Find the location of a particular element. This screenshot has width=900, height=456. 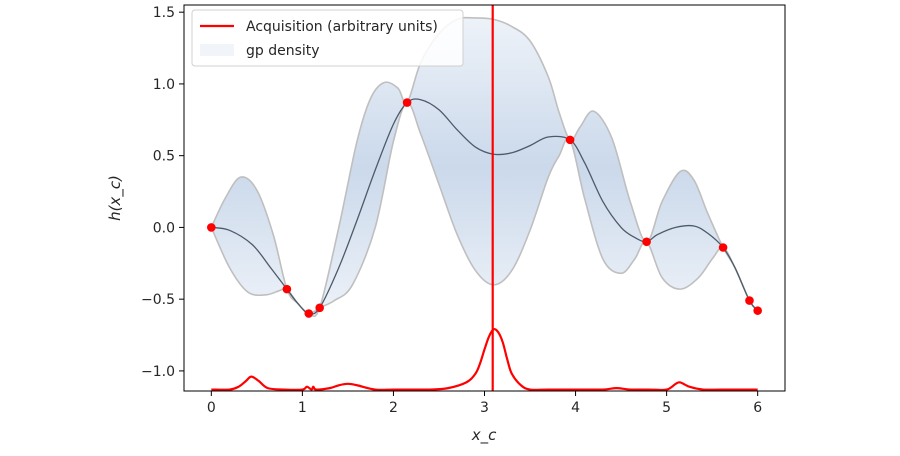

x-tick-label: 6 is located at coordinates (757, 408).